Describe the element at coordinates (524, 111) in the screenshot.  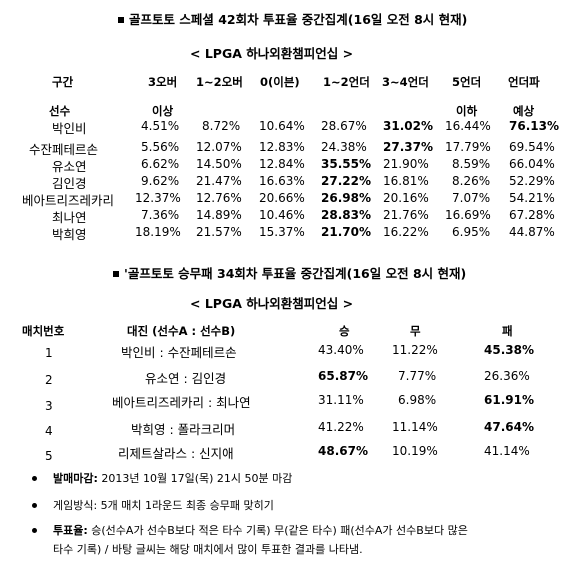
I see `subheader-underpar: 예상` at that location.